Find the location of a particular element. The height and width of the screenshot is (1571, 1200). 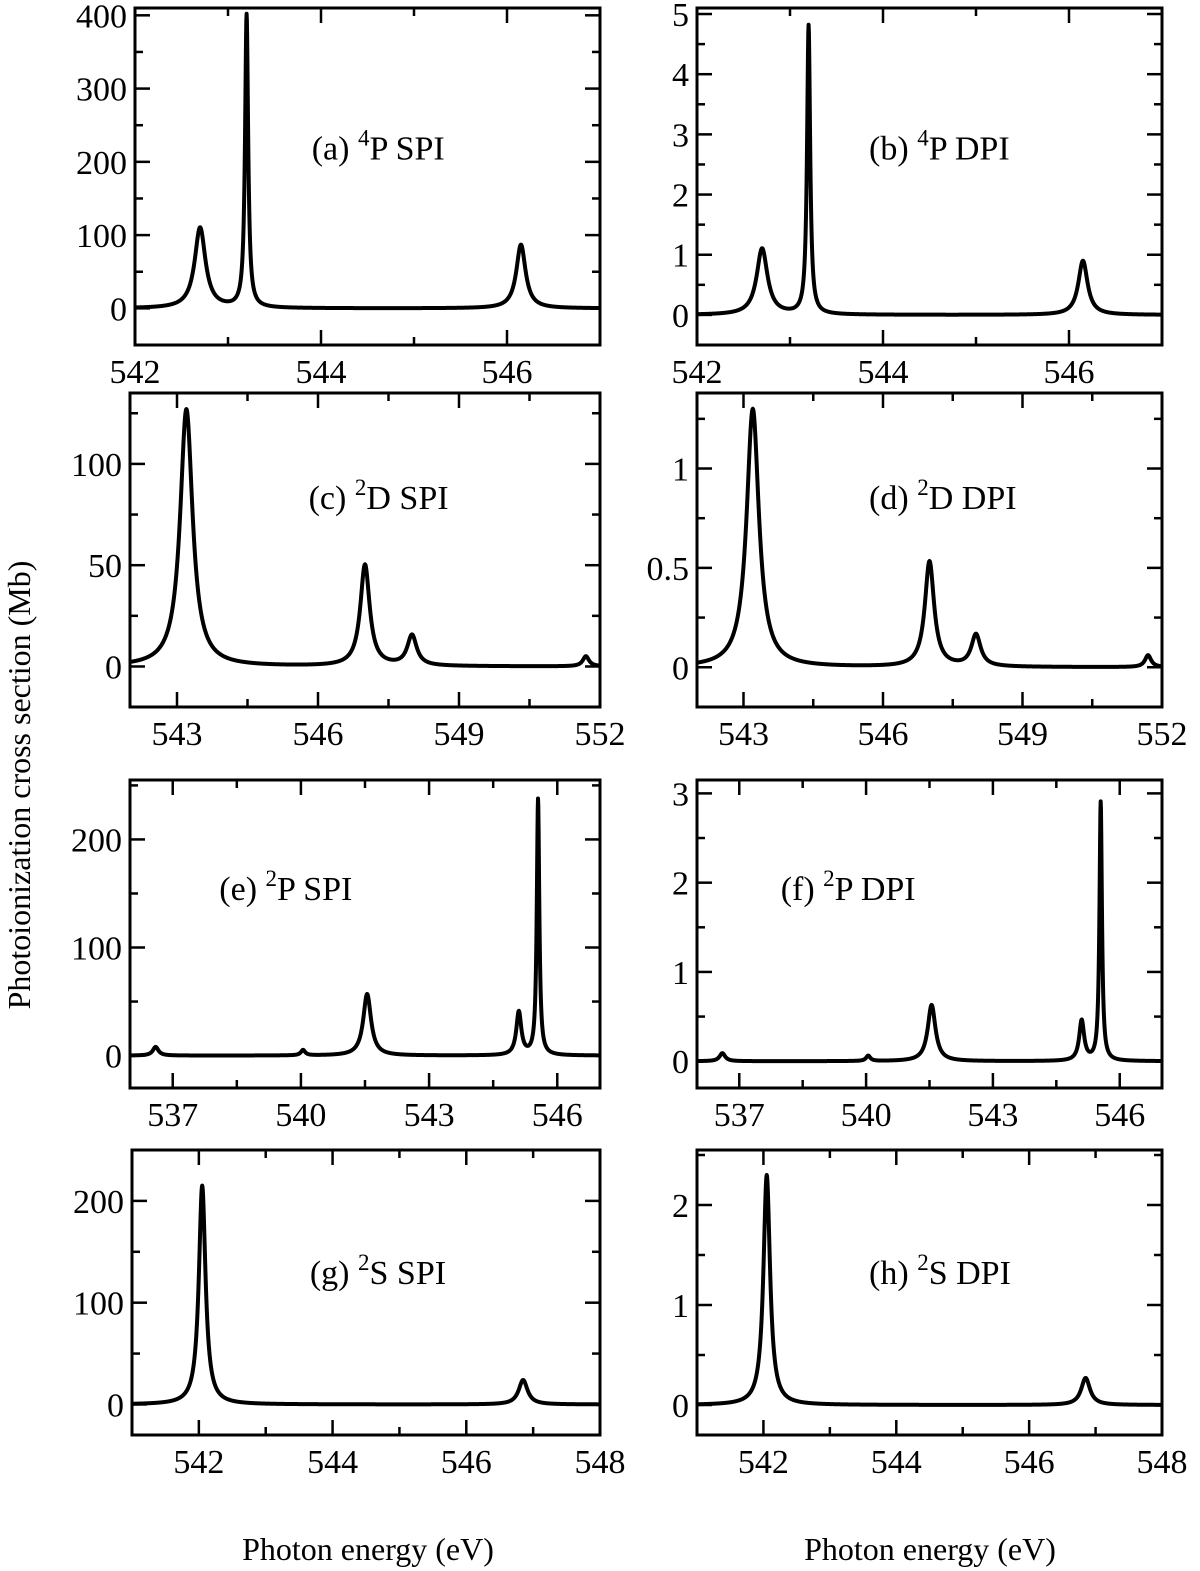

y-tick-label: 5 is located at coordinates (680, 17).